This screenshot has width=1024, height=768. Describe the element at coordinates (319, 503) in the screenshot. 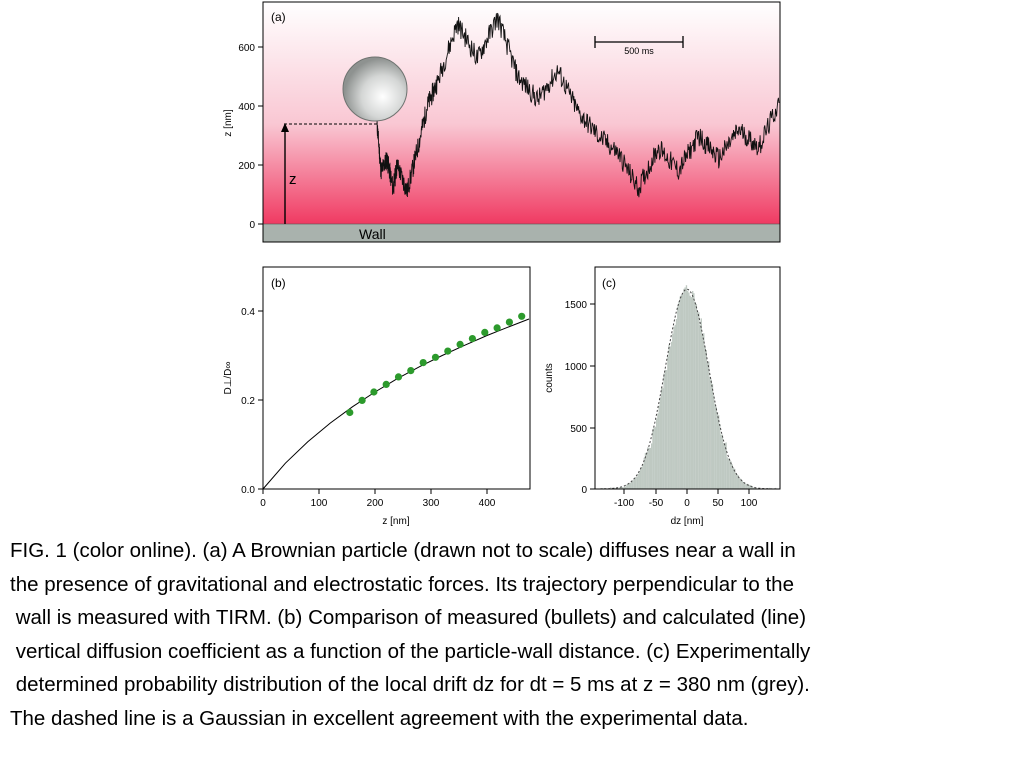

I see `panel-b-xtick-100: 100` at that location.